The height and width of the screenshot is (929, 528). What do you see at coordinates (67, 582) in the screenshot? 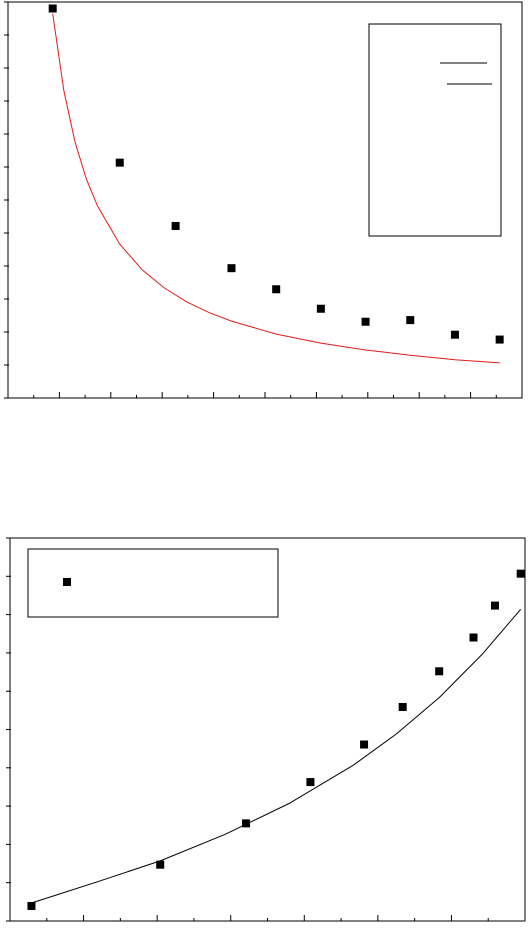
I see `legend-marker-swatch` at bounding box center [67, 582].